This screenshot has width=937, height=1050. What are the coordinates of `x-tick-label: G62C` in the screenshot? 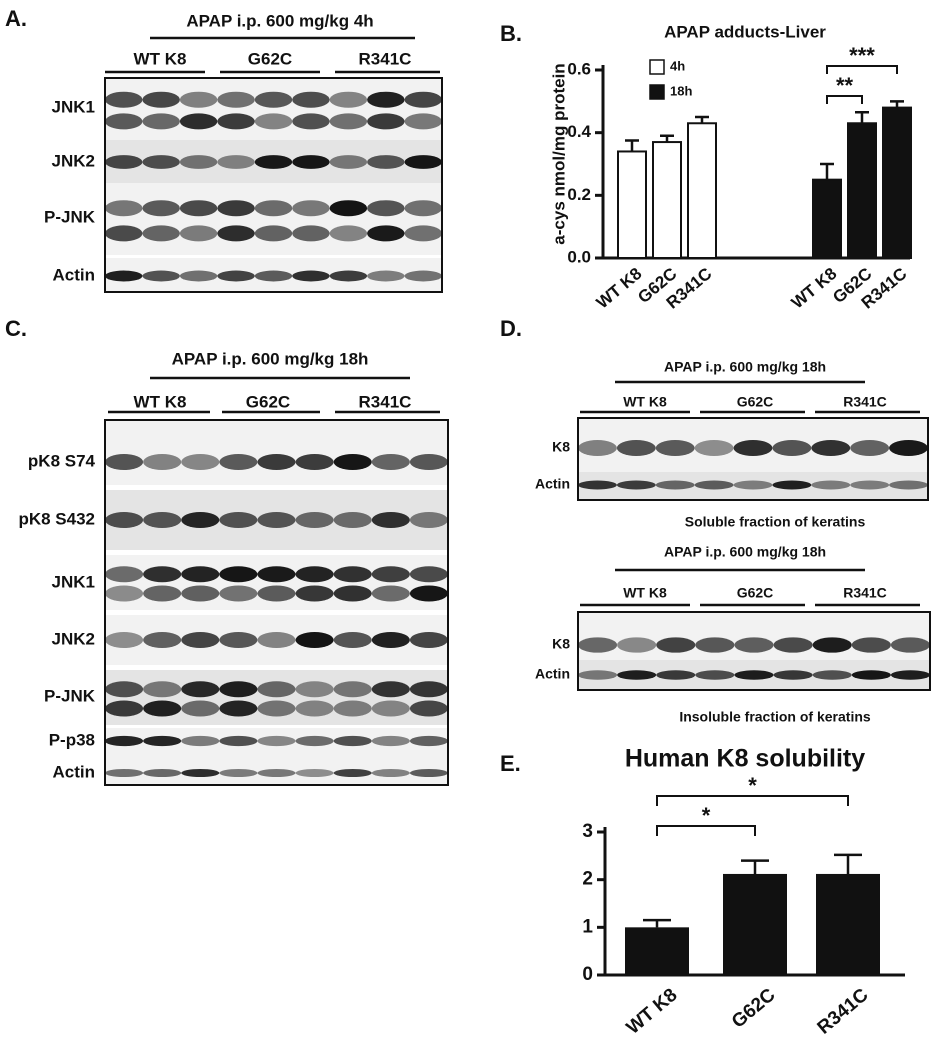 It's located at (754, 1008).